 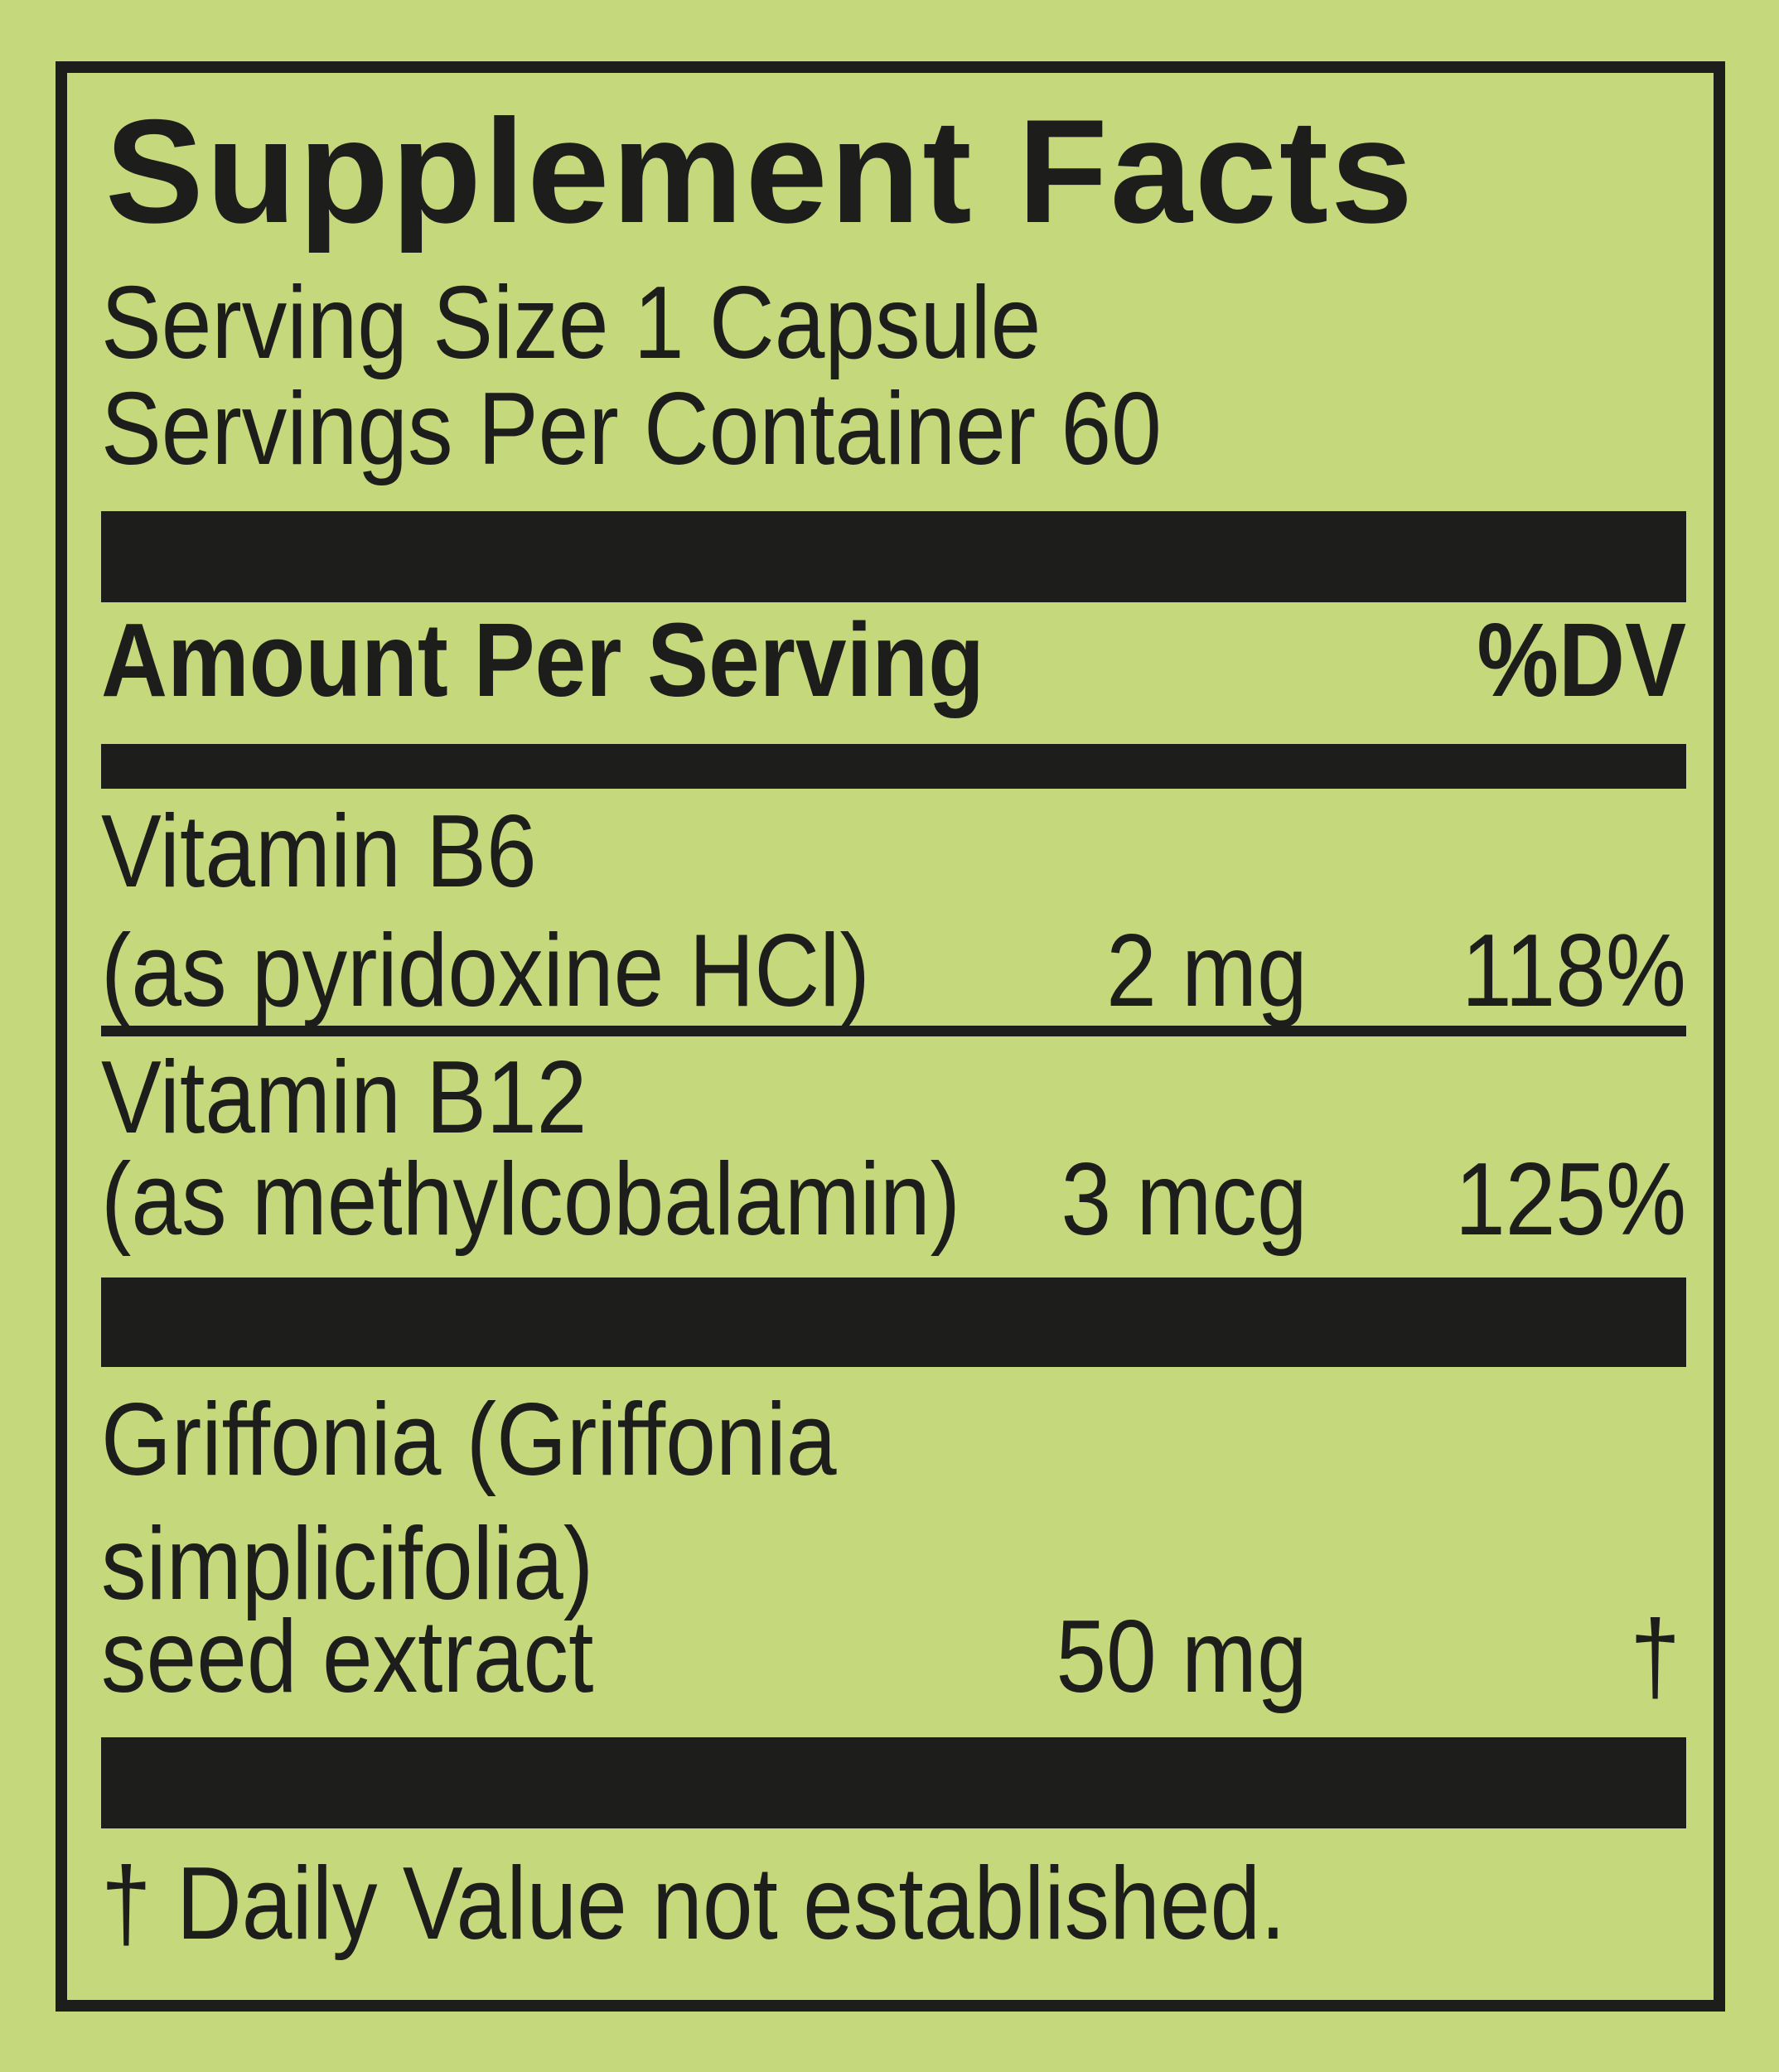 I want to click on percent-dv-header: %DV, so click(x=1581, y=659).